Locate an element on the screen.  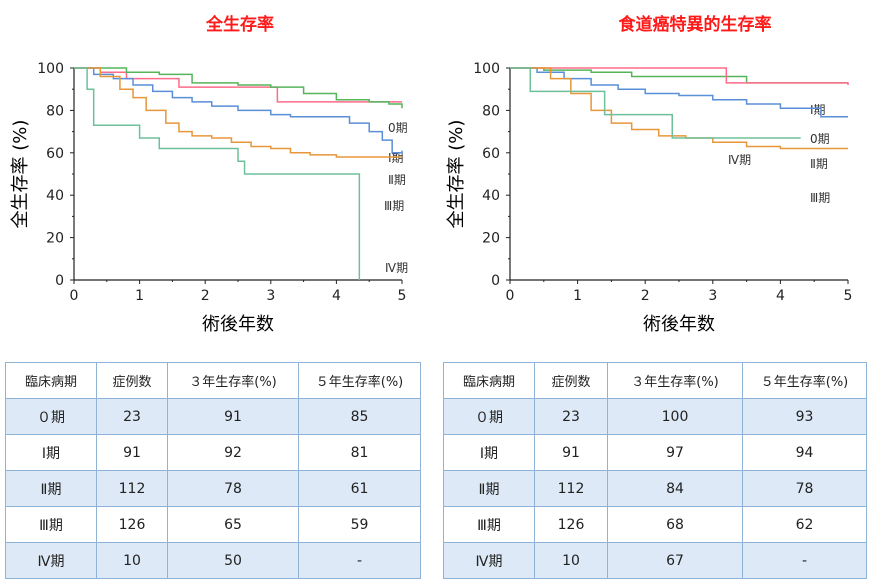
table-row: ０期 23 91 85 is located at coordinates (213, 416).